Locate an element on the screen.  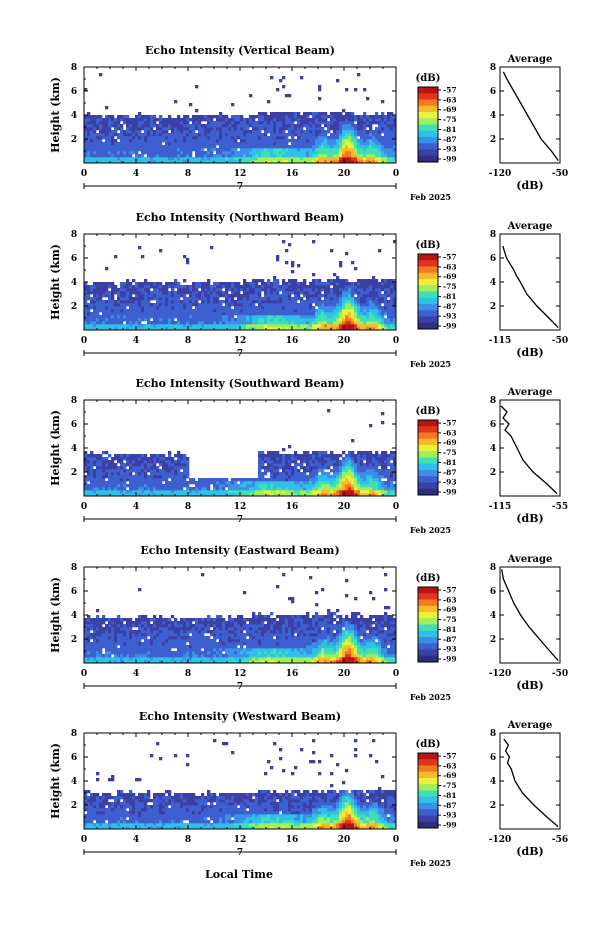
x-tick-label: 20 is located at coordinates (344, 341).